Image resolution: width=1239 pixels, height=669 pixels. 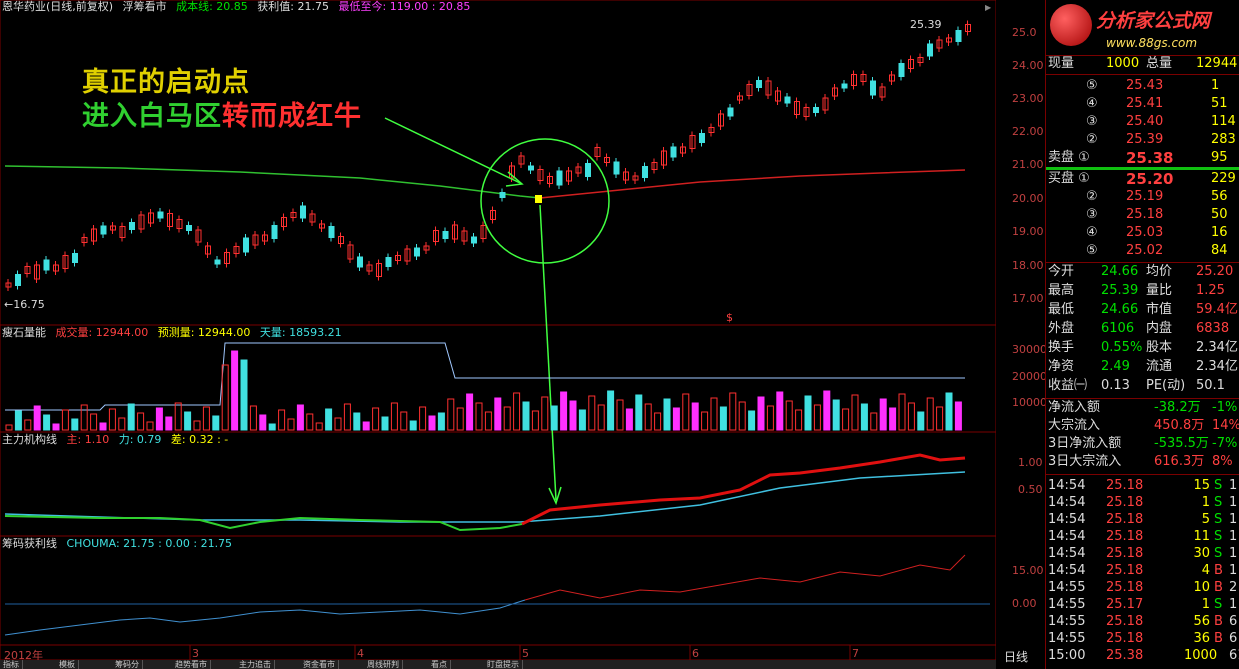 I want to click on tick-row: 14:55 25.18 36 B 6, so click(x=1142, y=639).